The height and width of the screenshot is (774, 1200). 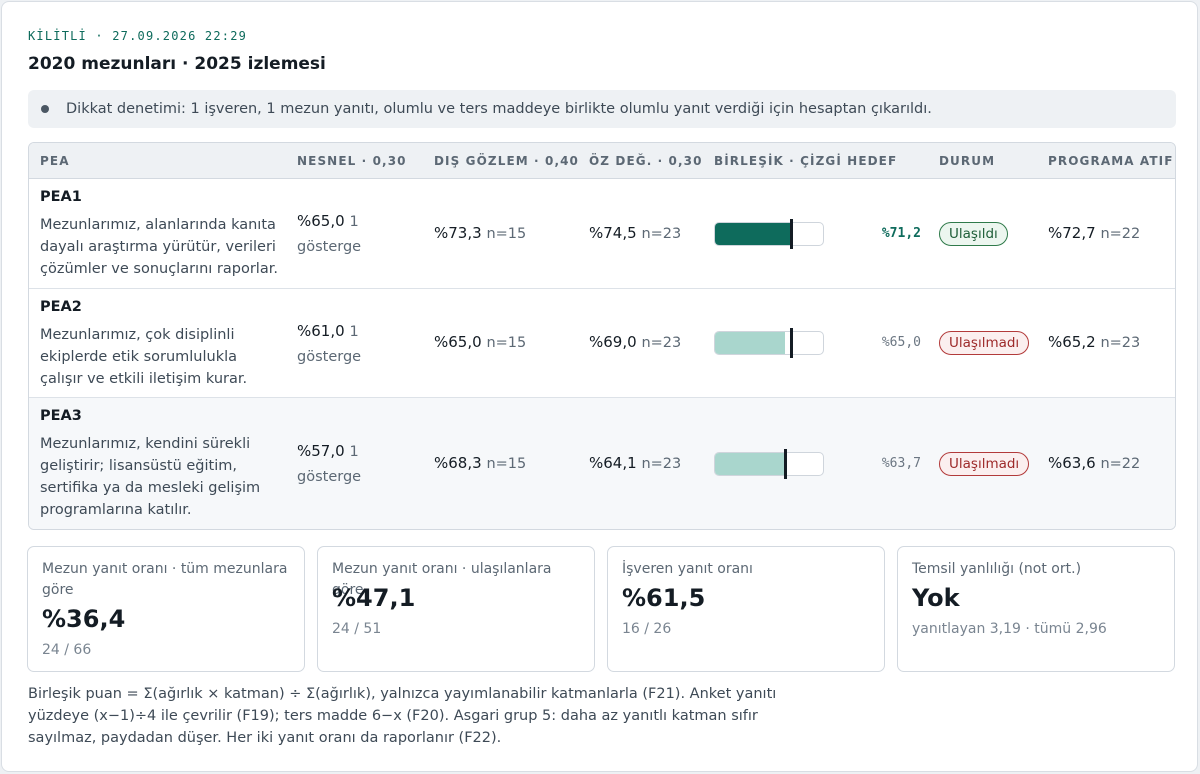 What do you see at coordinates (901, 463) in the screenshot?
I see `composite-score: %63,7` at bounding box center [901, 463].